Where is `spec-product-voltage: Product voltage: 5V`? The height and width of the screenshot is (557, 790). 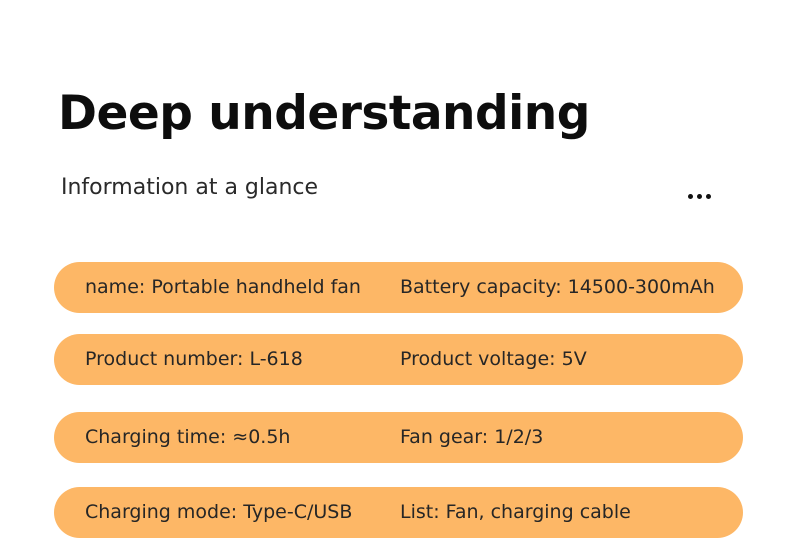
spec-product-voltage: Product voltage: 5V is located at coordinates (493, 359).